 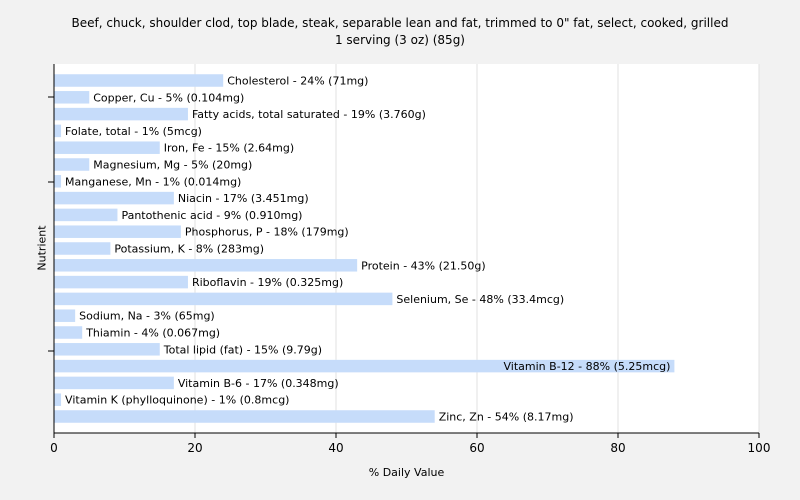 What do you see at coordinates (243, 198) in the screenshot?
I see `data-label: Niacin - 17% (3.451mg)` at bounding box center [243, 198].